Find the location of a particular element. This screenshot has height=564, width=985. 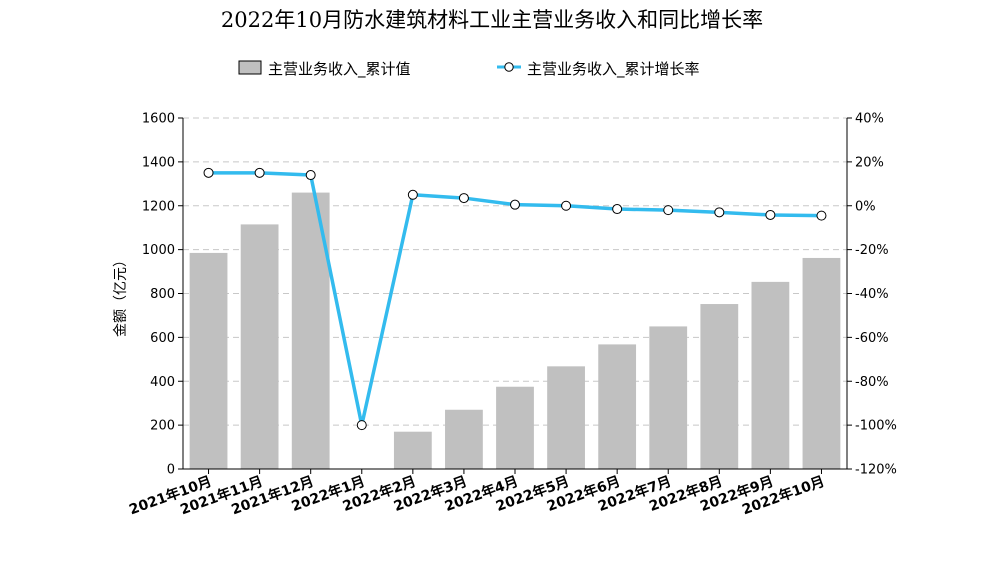

right-tick-label: 0% is located at coordinates (865, 206).